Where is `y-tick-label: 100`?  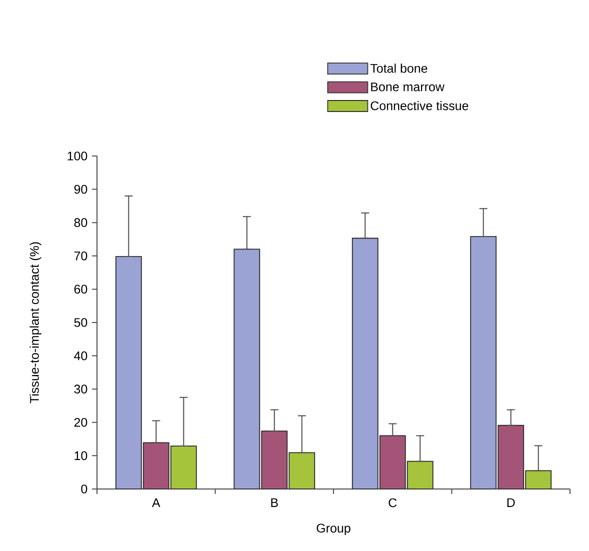
y-tick-label: 100 is located at coordinates (78, 156).